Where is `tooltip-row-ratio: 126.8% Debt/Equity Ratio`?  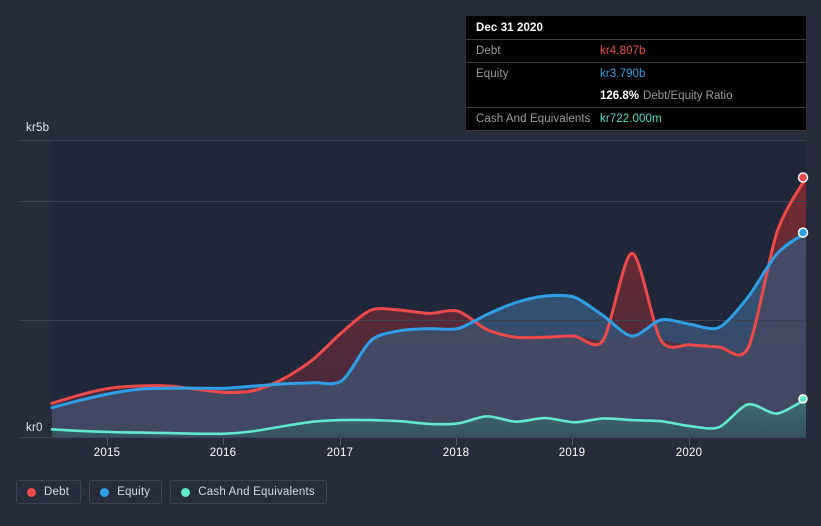
tooltip-row-ratio: 126.8% Debt/Equity Ratio is located at coordinates (636, 96).